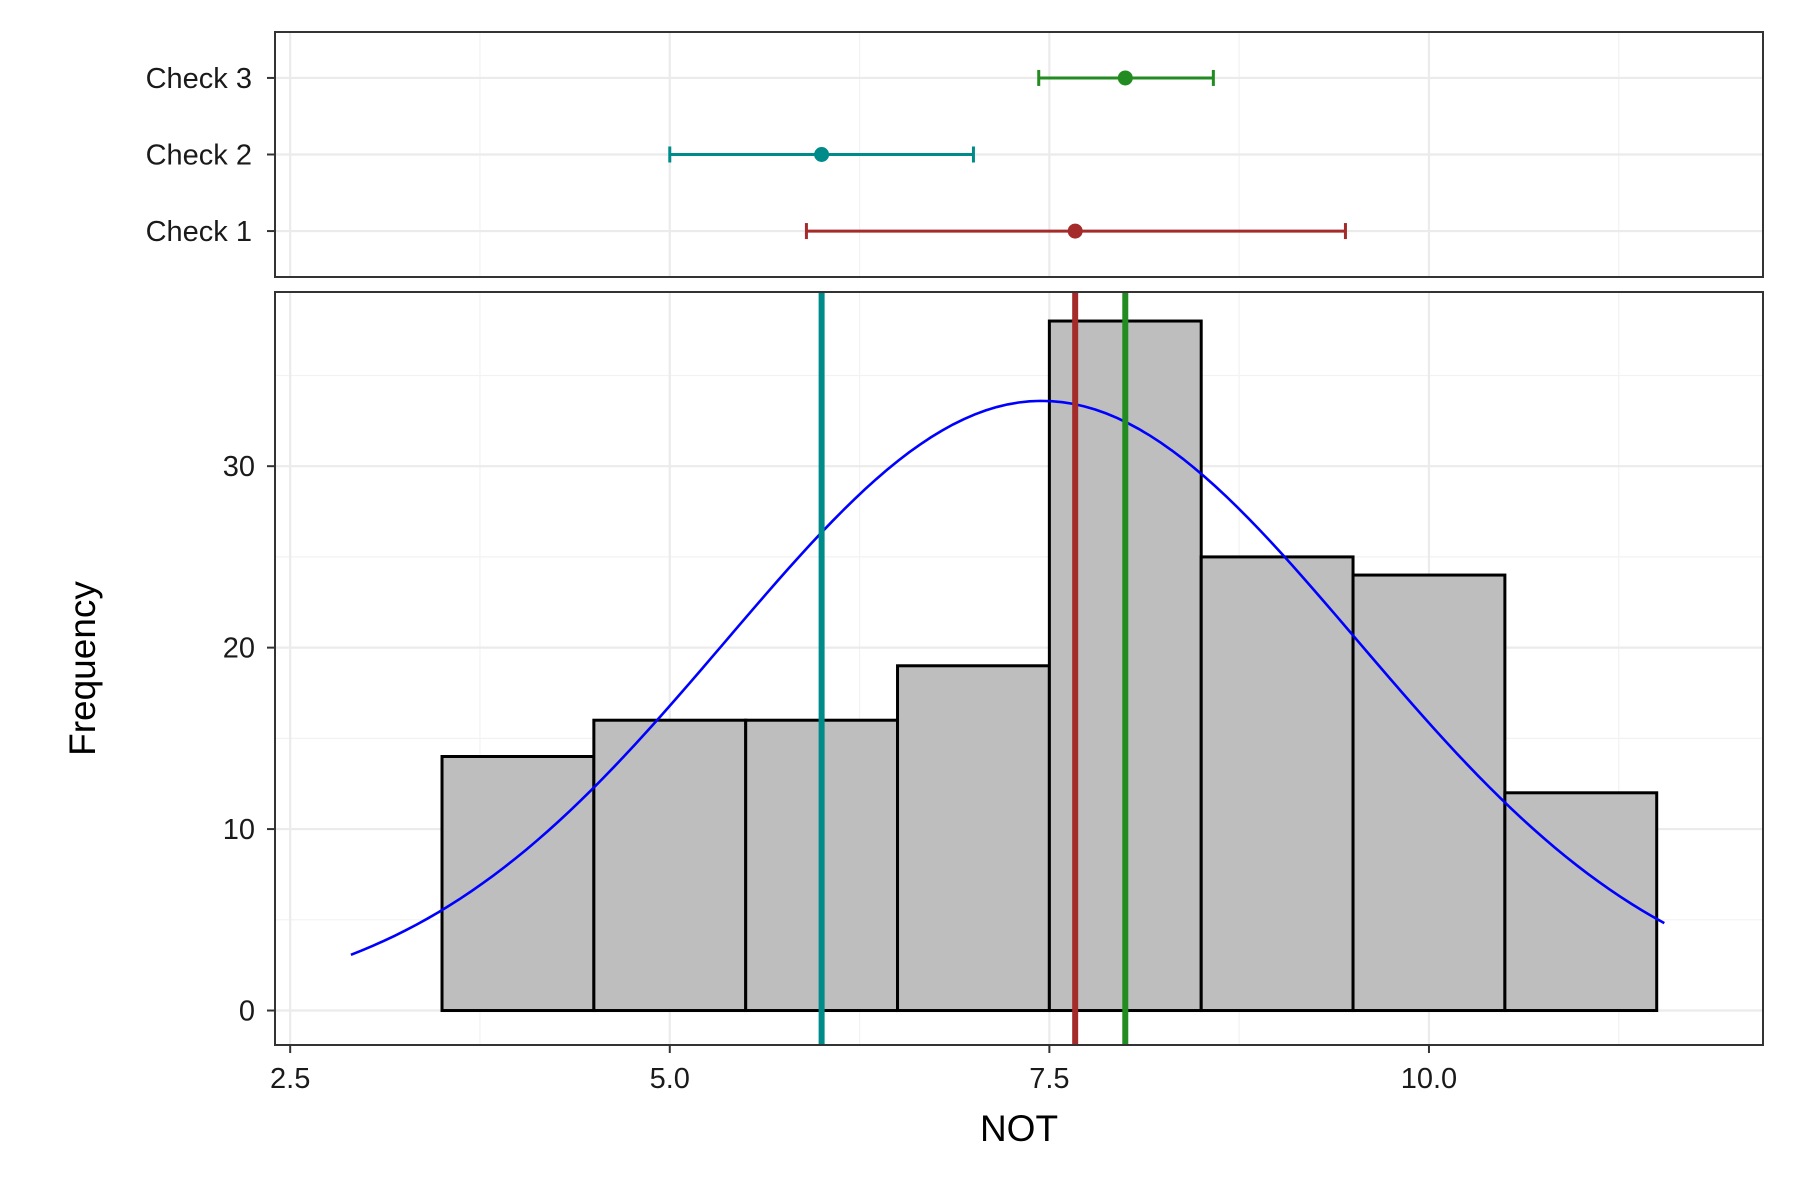 The height and width of the screenshot is (1200, 1800). I want to click on y-axis-title: Frequency, so click(82, 668).